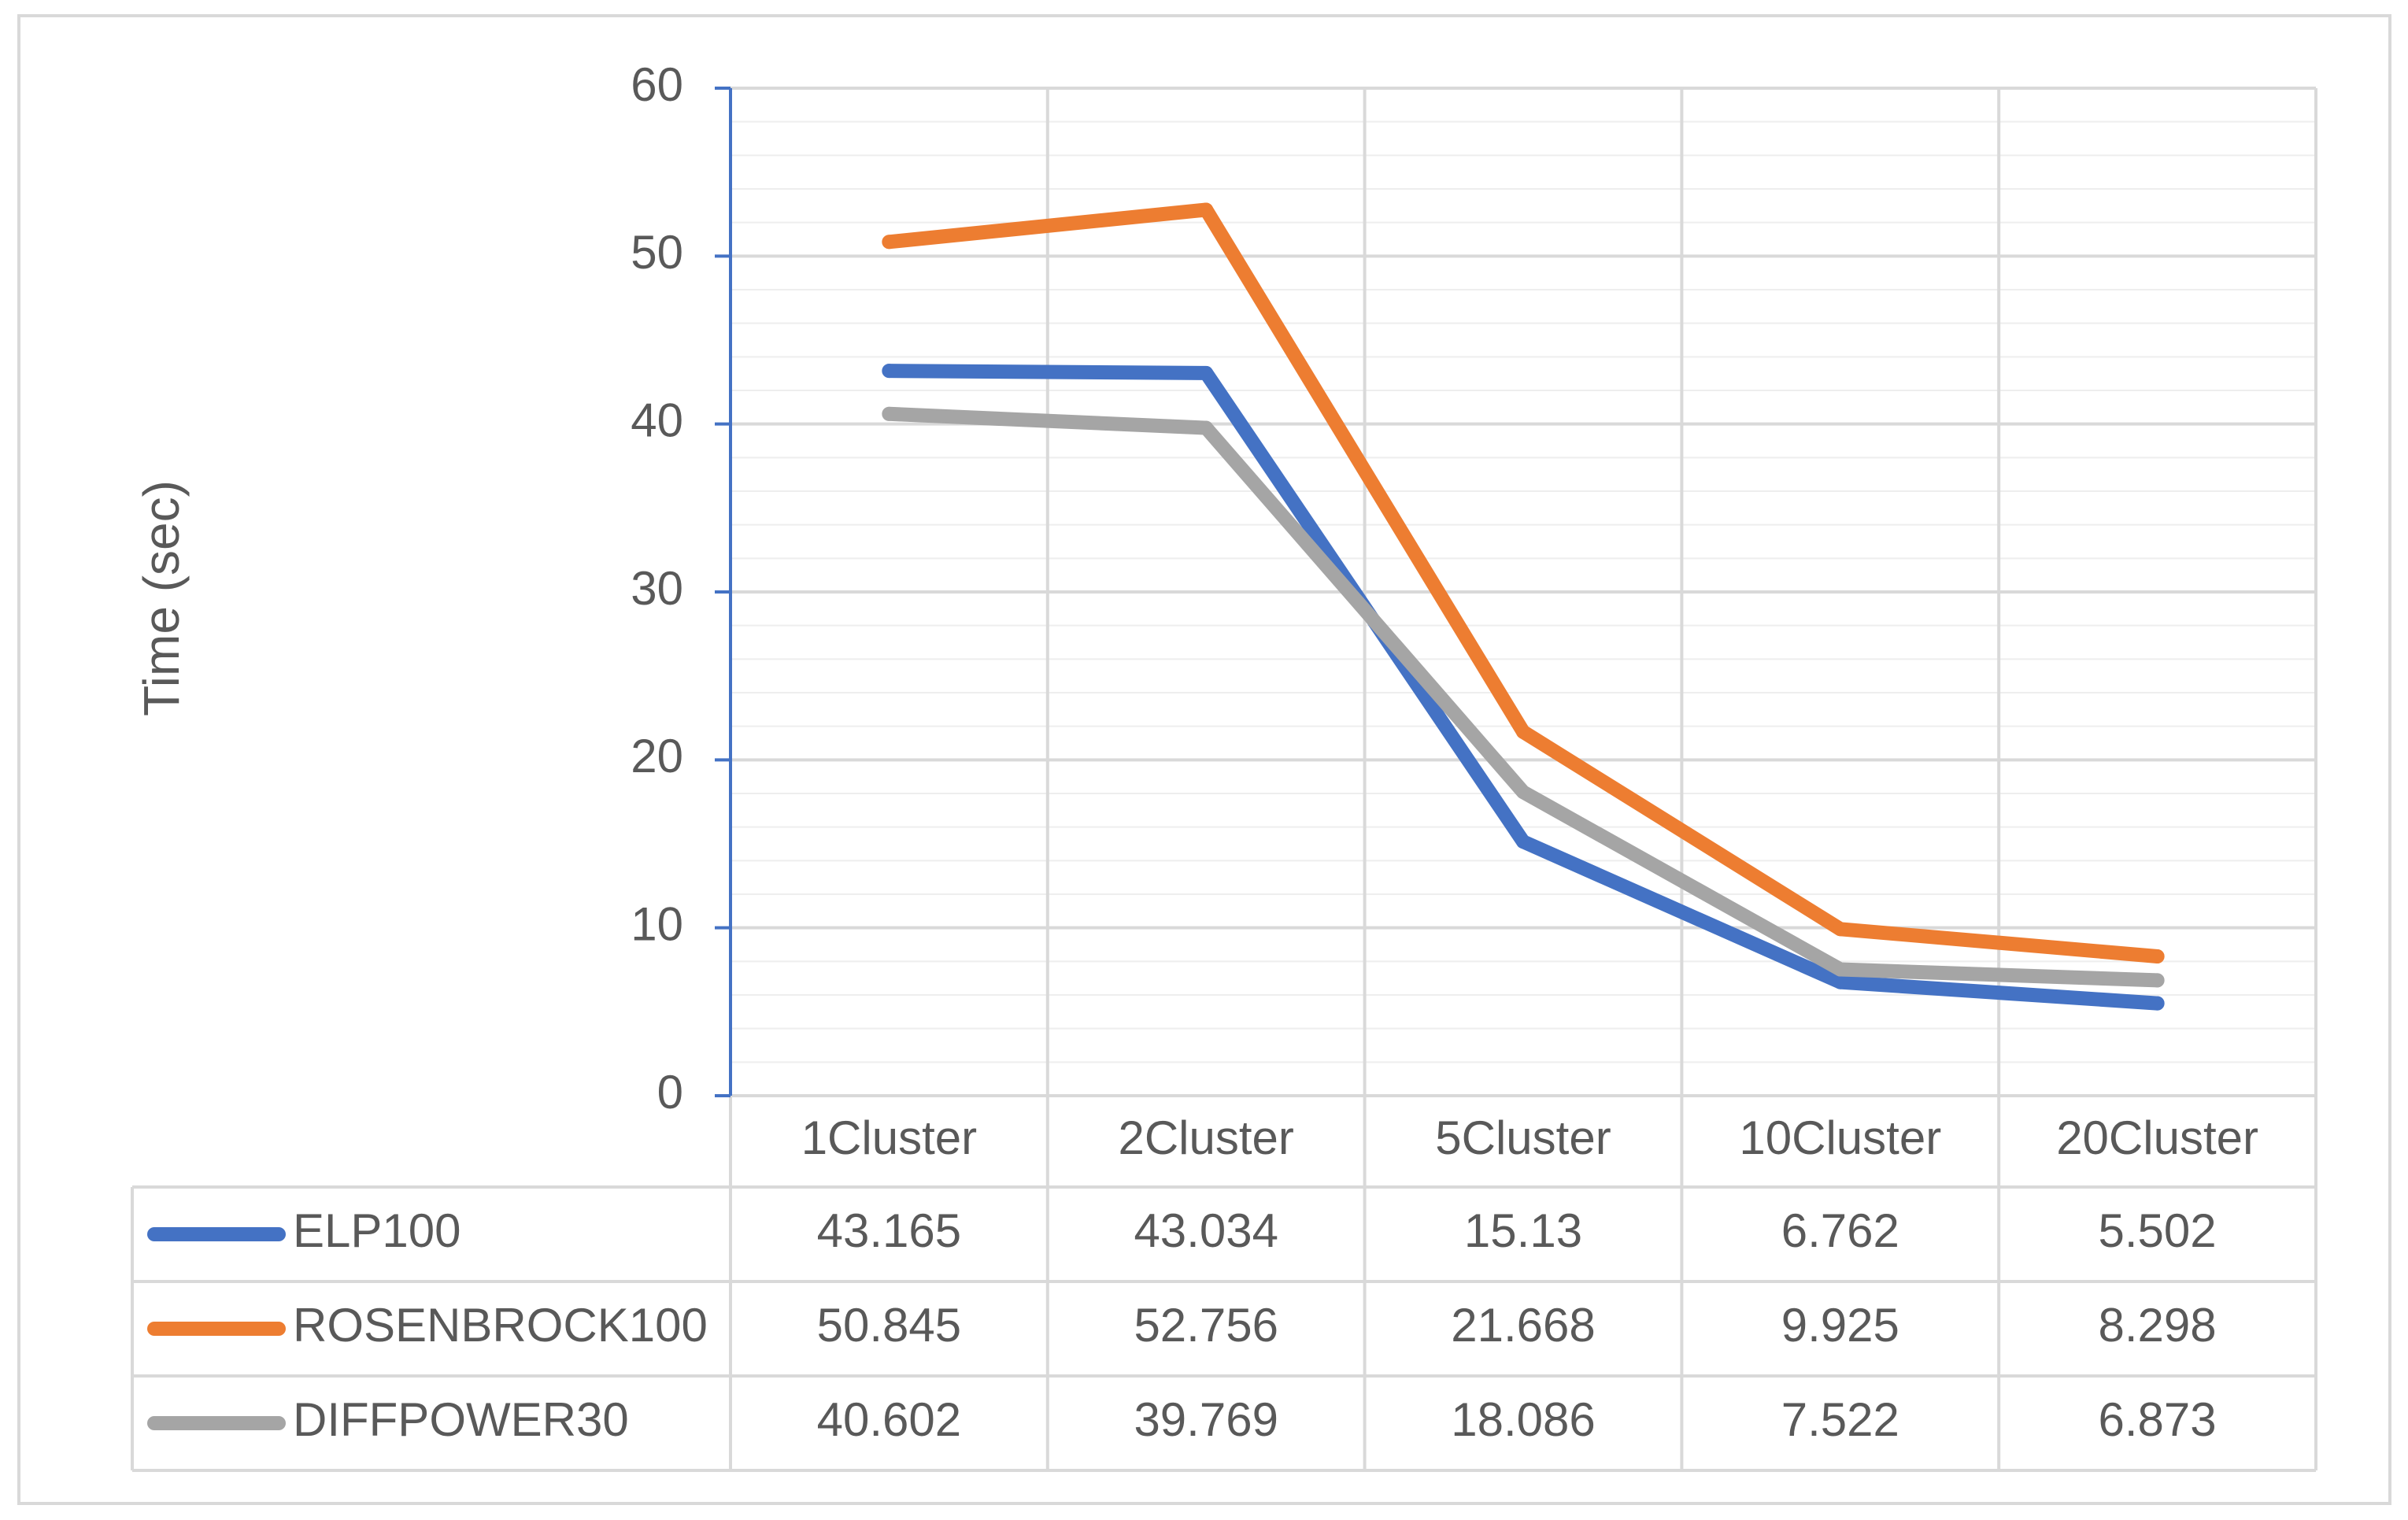 This screenshot has height=1520, width=2408. I want to click on legend-entry: ROSENBROCK100, so click(501, 1326).